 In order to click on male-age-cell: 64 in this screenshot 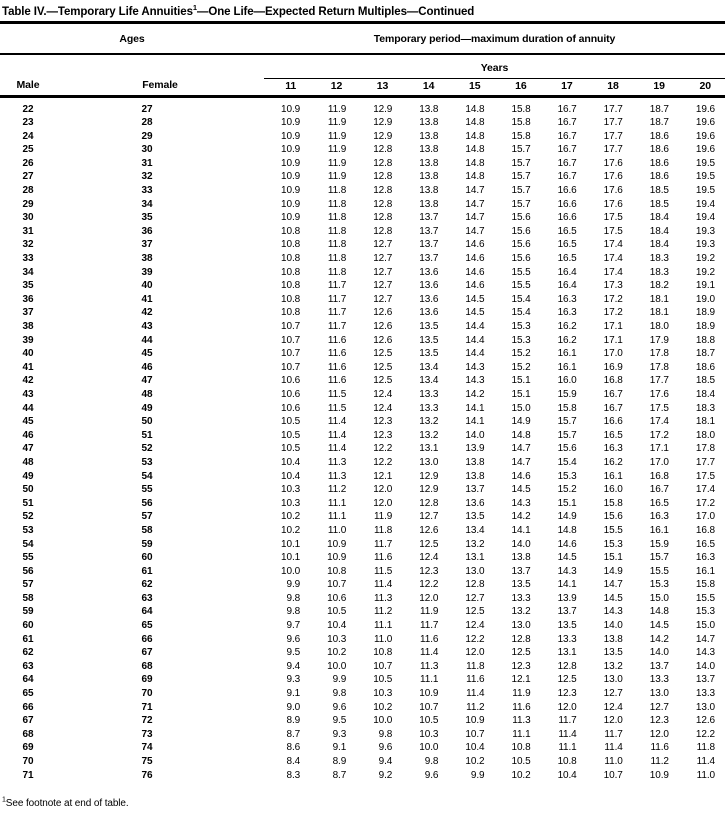, I will do `click(28, 680)`.